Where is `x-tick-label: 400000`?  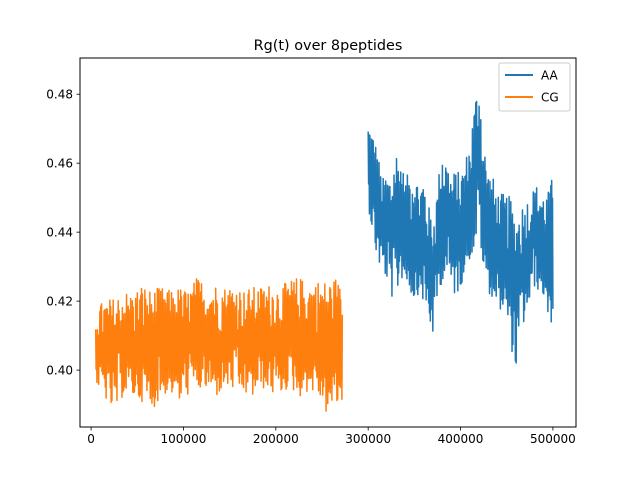 x-tick-label: 400000 is located at coordinates (461, 439).